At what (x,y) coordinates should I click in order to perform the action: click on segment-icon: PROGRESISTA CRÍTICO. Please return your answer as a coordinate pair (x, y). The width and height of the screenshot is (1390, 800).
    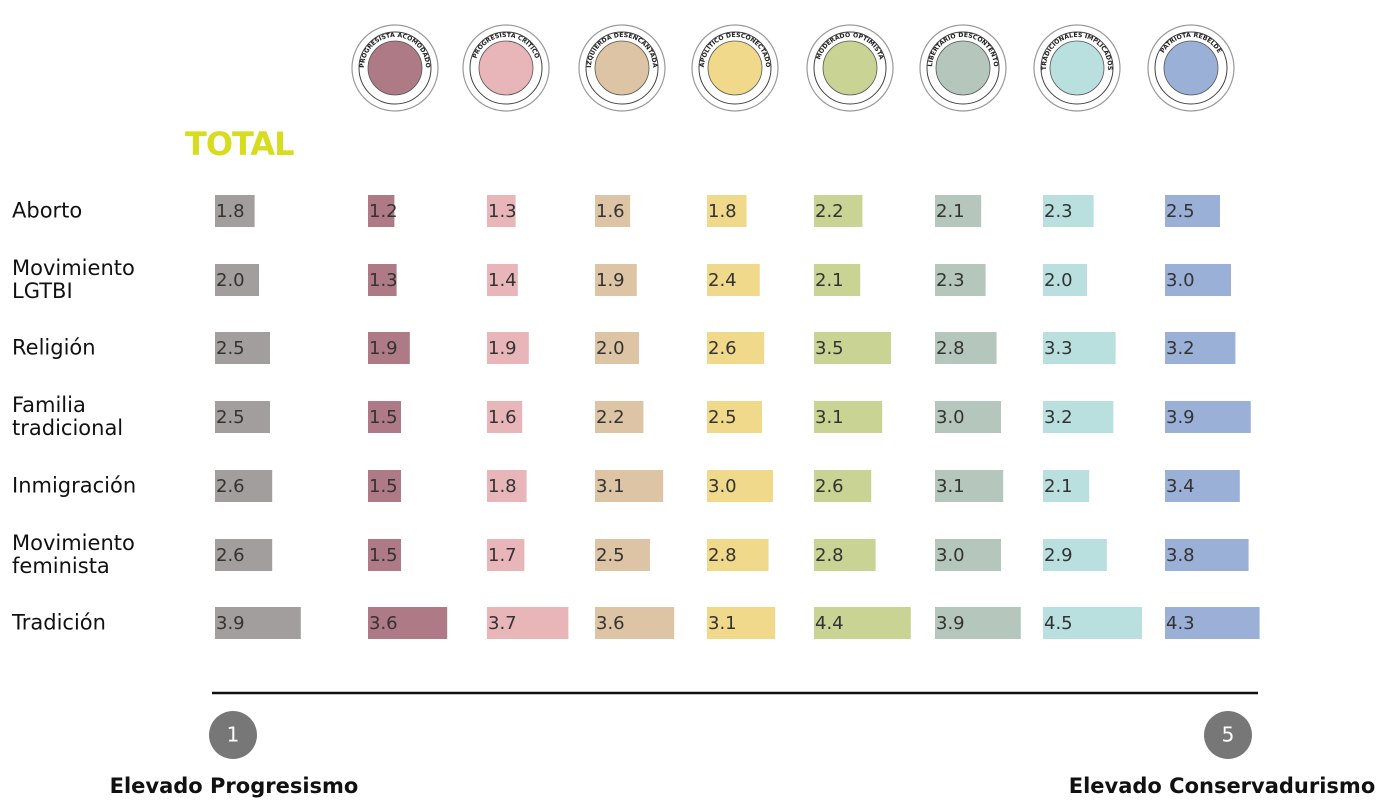
    Looking at the image, I should click on (506, 68).